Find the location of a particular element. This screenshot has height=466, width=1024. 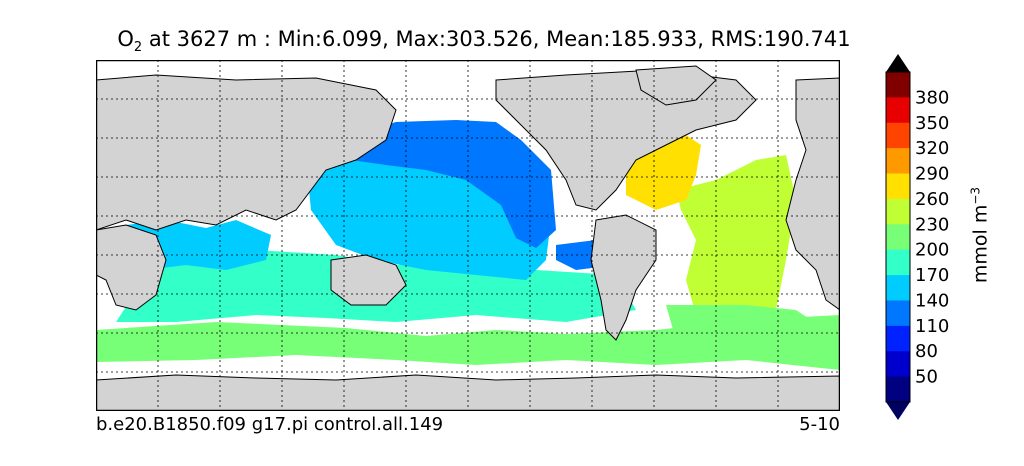

year-range: 5-10 is located at coordinates (819, 424).